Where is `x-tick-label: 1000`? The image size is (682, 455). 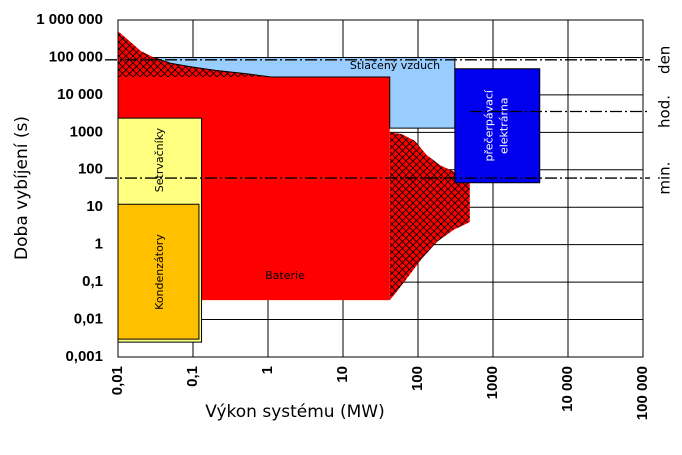
x-tick-label: 1000 is located at coordinates (492, 382).